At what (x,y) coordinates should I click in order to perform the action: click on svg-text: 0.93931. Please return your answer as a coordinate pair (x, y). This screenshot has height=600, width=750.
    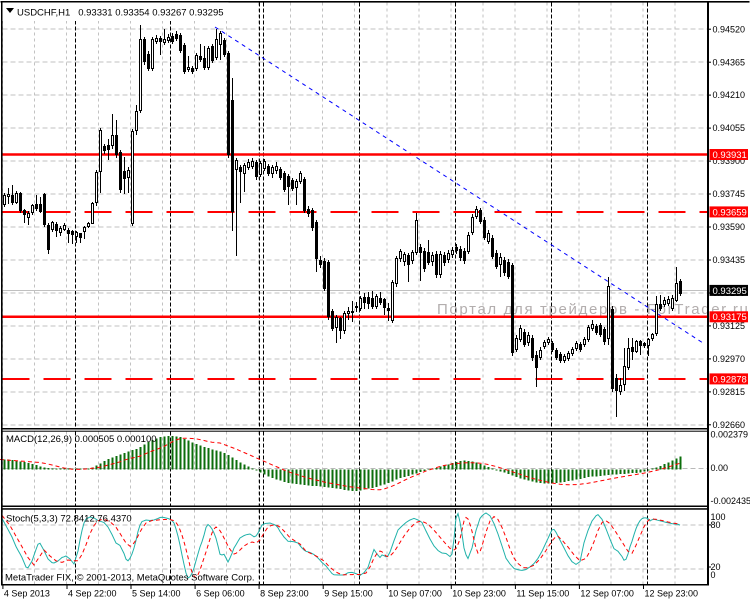
    Looking at the image, I should click on (730, 155).